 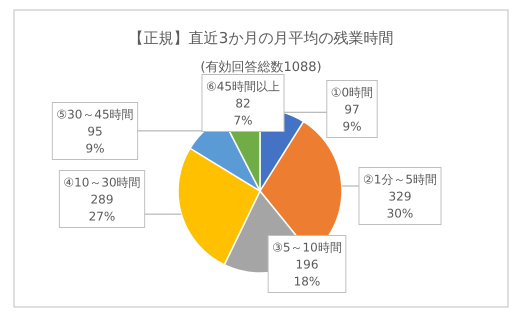 I want to click on chart-subtitle: (有効回答総数1088), so click(x=261, y=67).